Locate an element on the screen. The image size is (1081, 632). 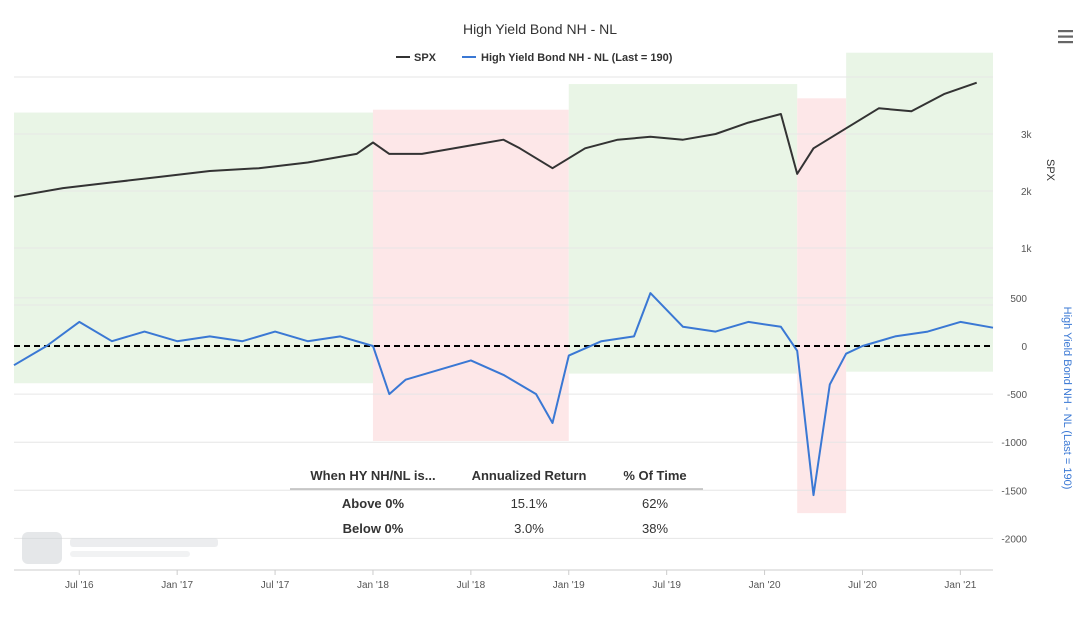
x-tick-label-3: Jan '18 is located at coordinates (373, 585).